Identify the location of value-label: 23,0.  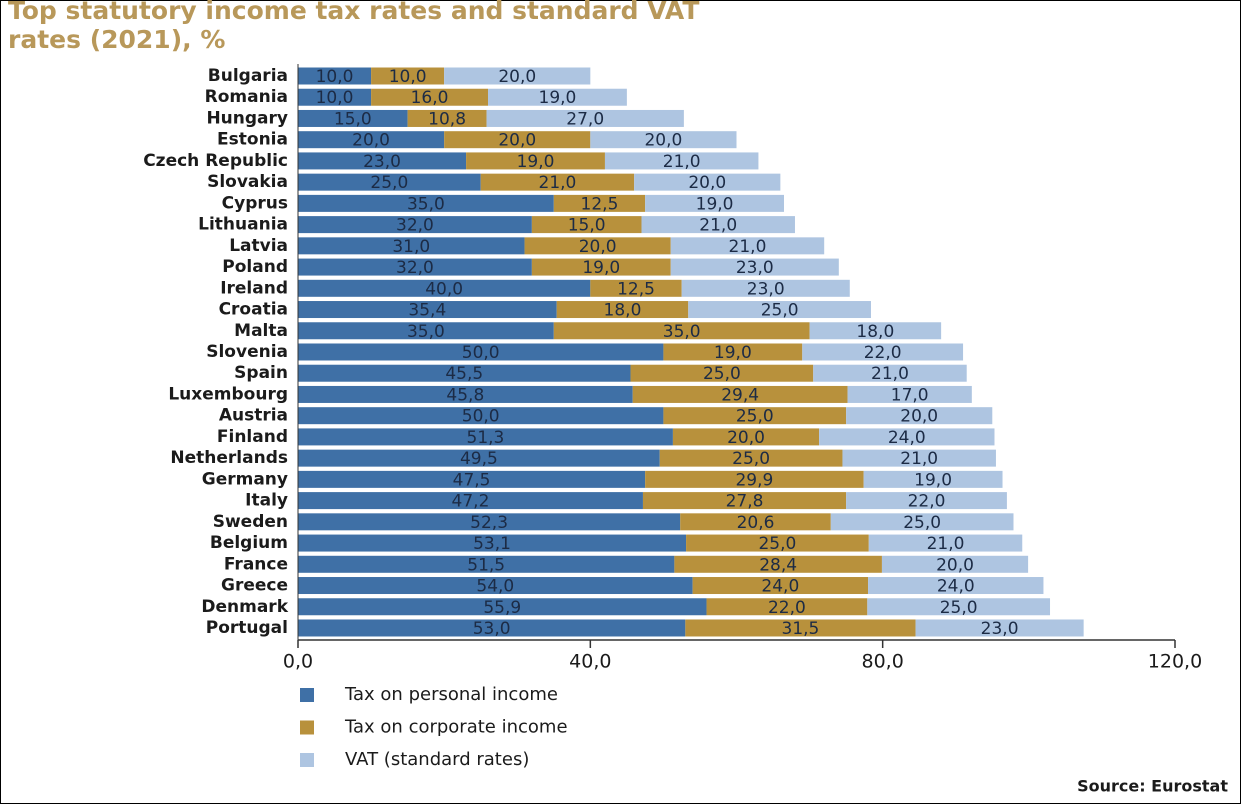
(382, 162).